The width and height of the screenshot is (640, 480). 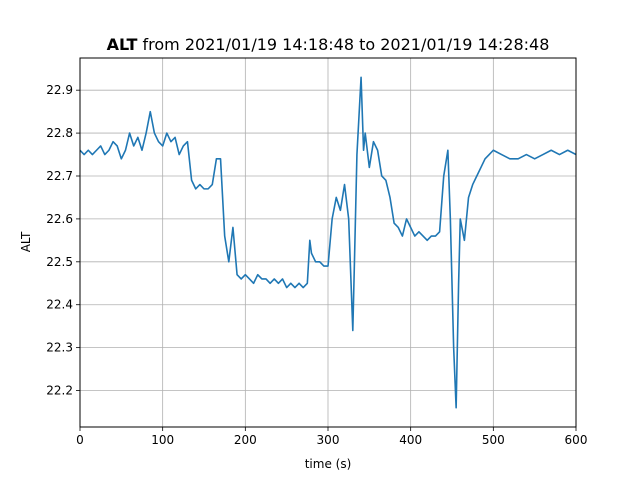 I want to click on x-tick-label-3: 300, so click(x=328, y=440).